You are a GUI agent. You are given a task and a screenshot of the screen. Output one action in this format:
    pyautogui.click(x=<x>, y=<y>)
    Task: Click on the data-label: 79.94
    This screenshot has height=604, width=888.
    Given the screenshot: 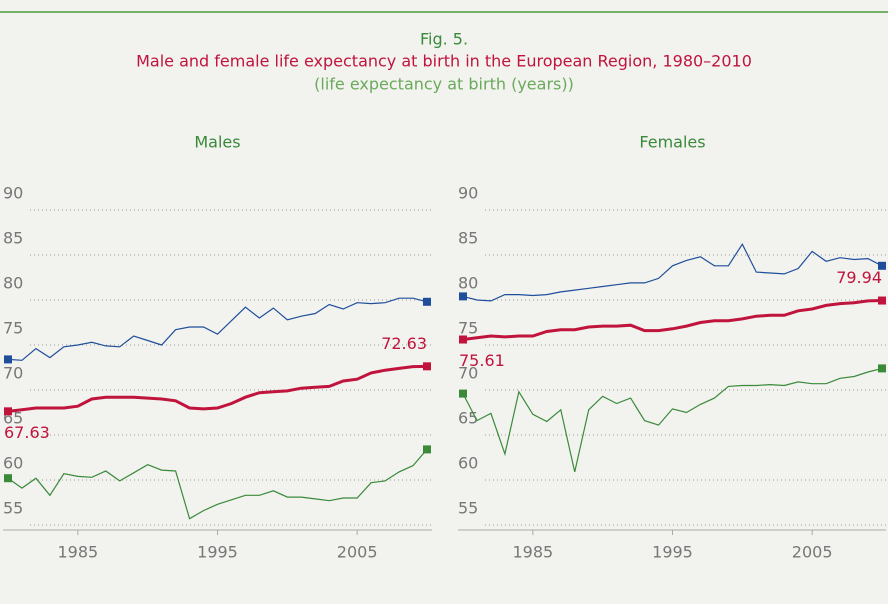 What is the action you would take?
    pyautogui.click(x=859, y=277)
    